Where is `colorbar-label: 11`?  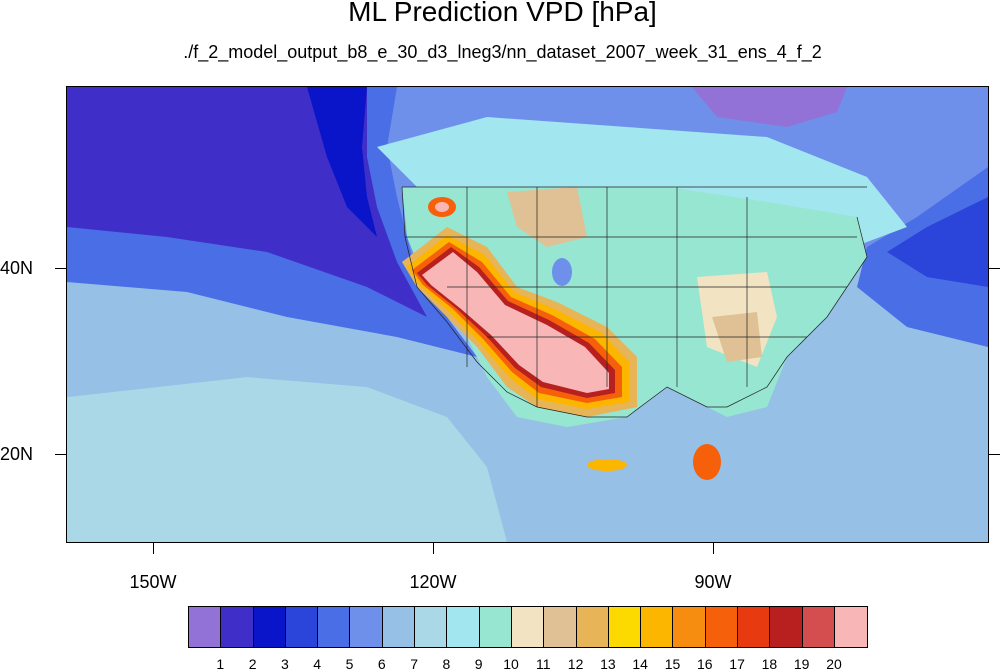 colorbar-label: 11 is located at coordinates (543, 664).